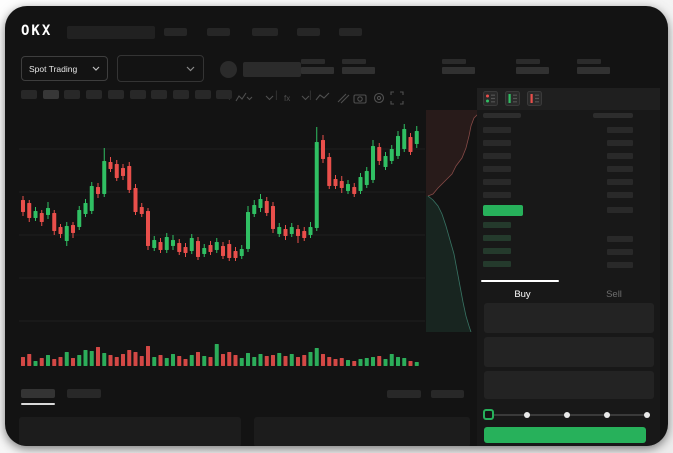 This screenshot has width=673, height=453. What do you see at coordinates (398, 98) in the screenshot?
I see `fullscreen-icon` at bounding box center [398, 98].